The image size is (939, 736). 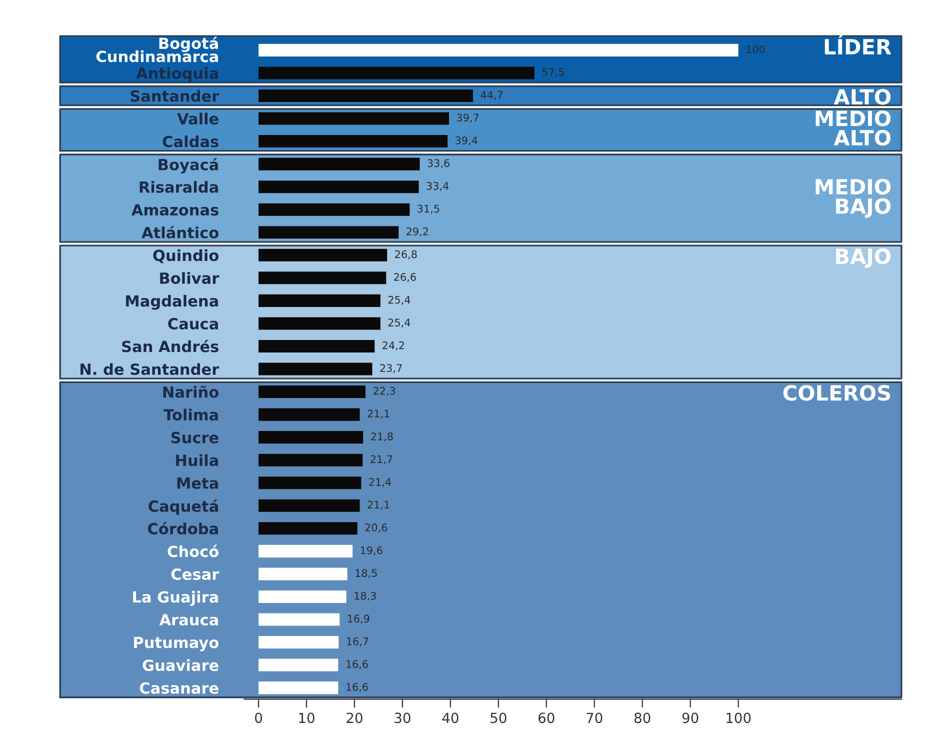 I want to click on band-label: ALTO, so click(x=862, y=96).